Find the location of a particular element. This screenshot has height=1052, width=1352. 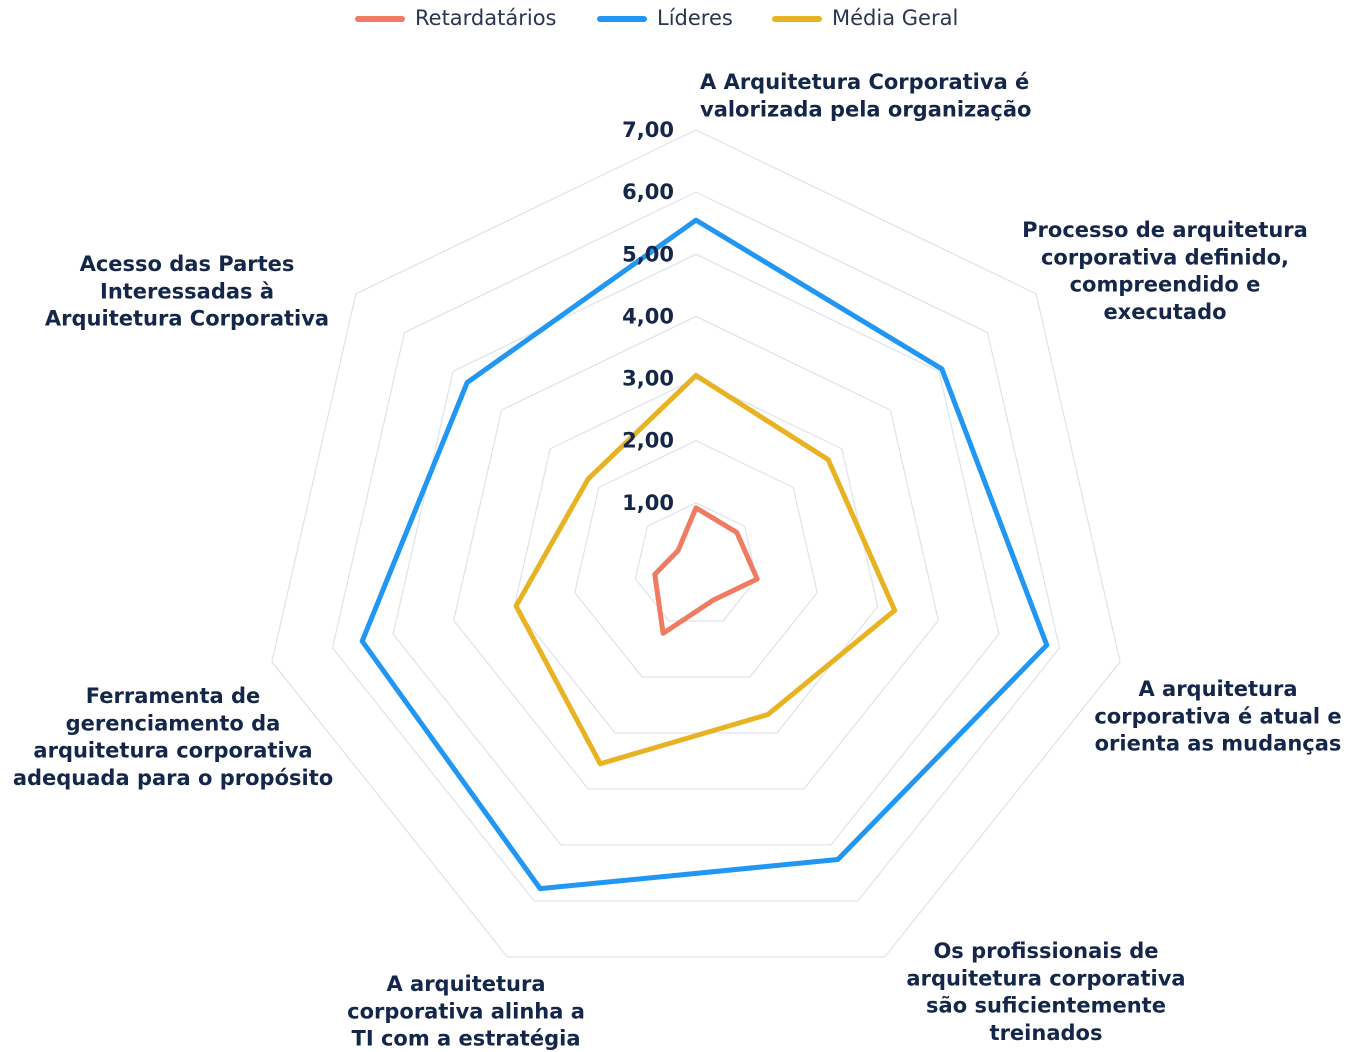

r-tick-label: 5,00 is located at coordinates (648, 254).